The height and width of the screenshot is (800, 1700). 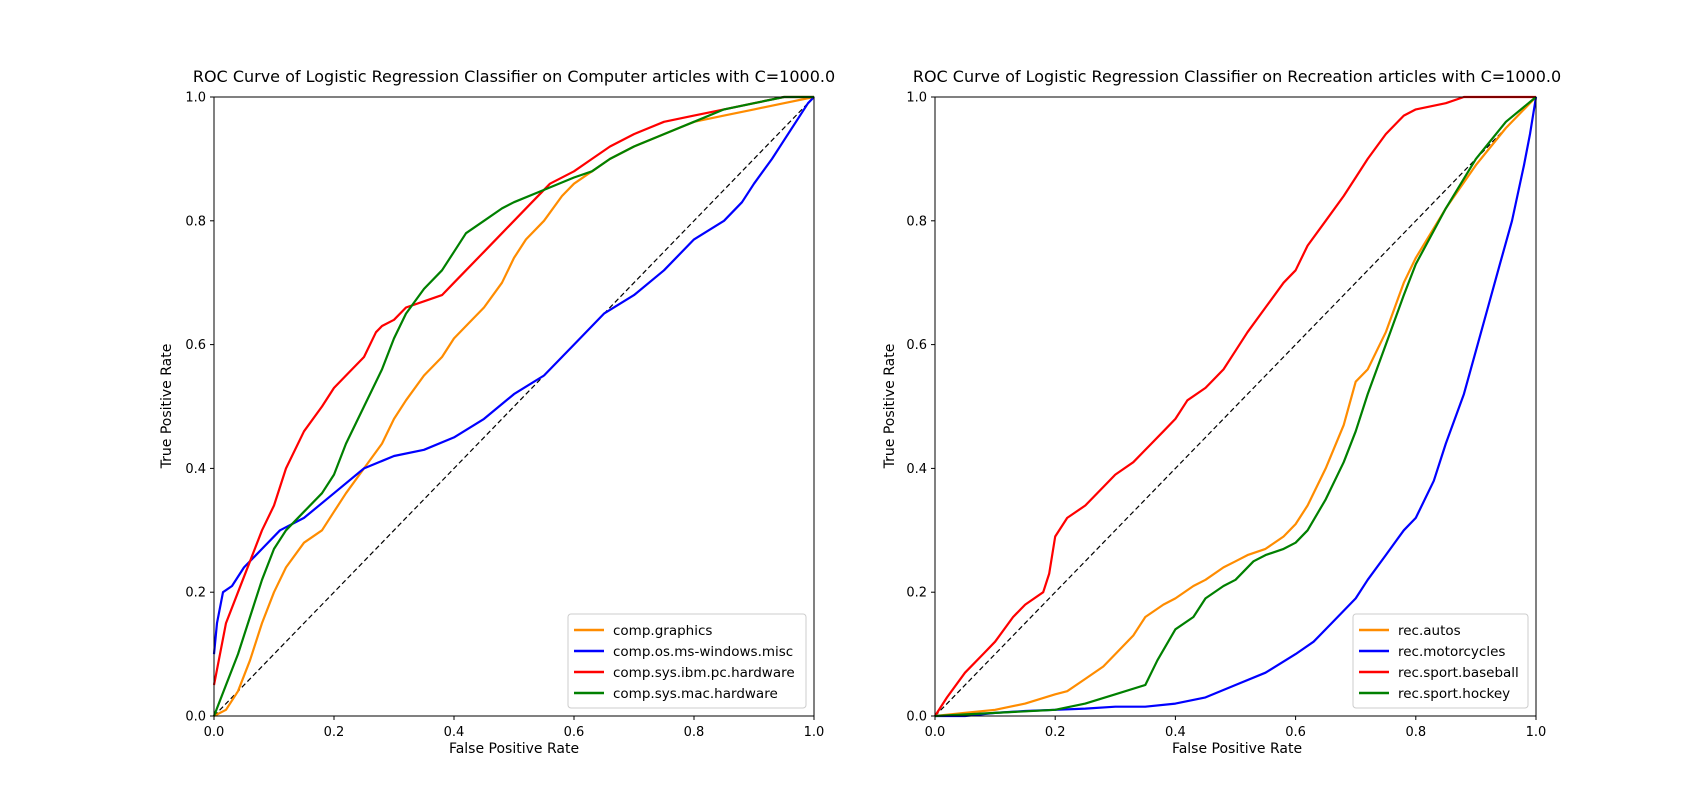 What do you see at coordinates (1454, 694) in the screenshot?
I see `legend-label: rec.sport.hockey` at bounding box center [1454, 694].